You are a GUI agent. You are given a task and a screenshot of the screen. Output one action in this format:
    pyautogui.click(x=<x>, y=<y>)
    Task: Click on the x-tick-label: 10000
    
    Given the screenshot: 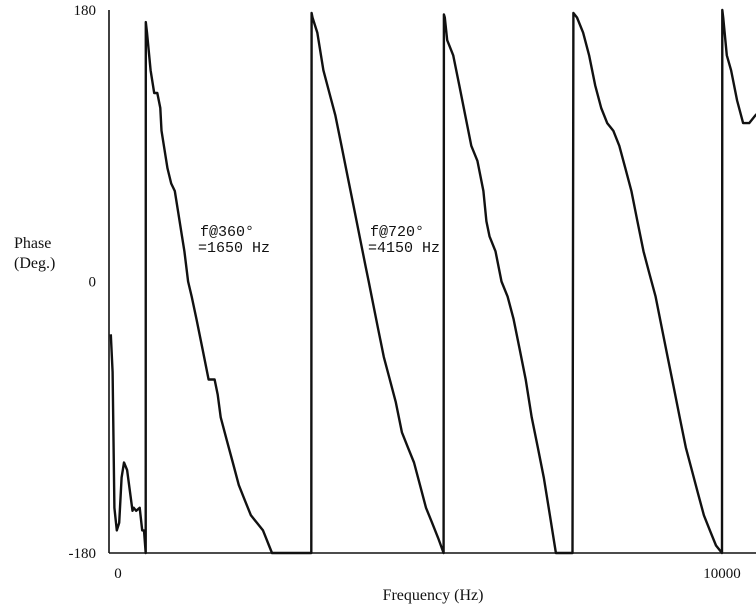 What is the action you would take?
    pyautogui.click(x=722, y=574)
    